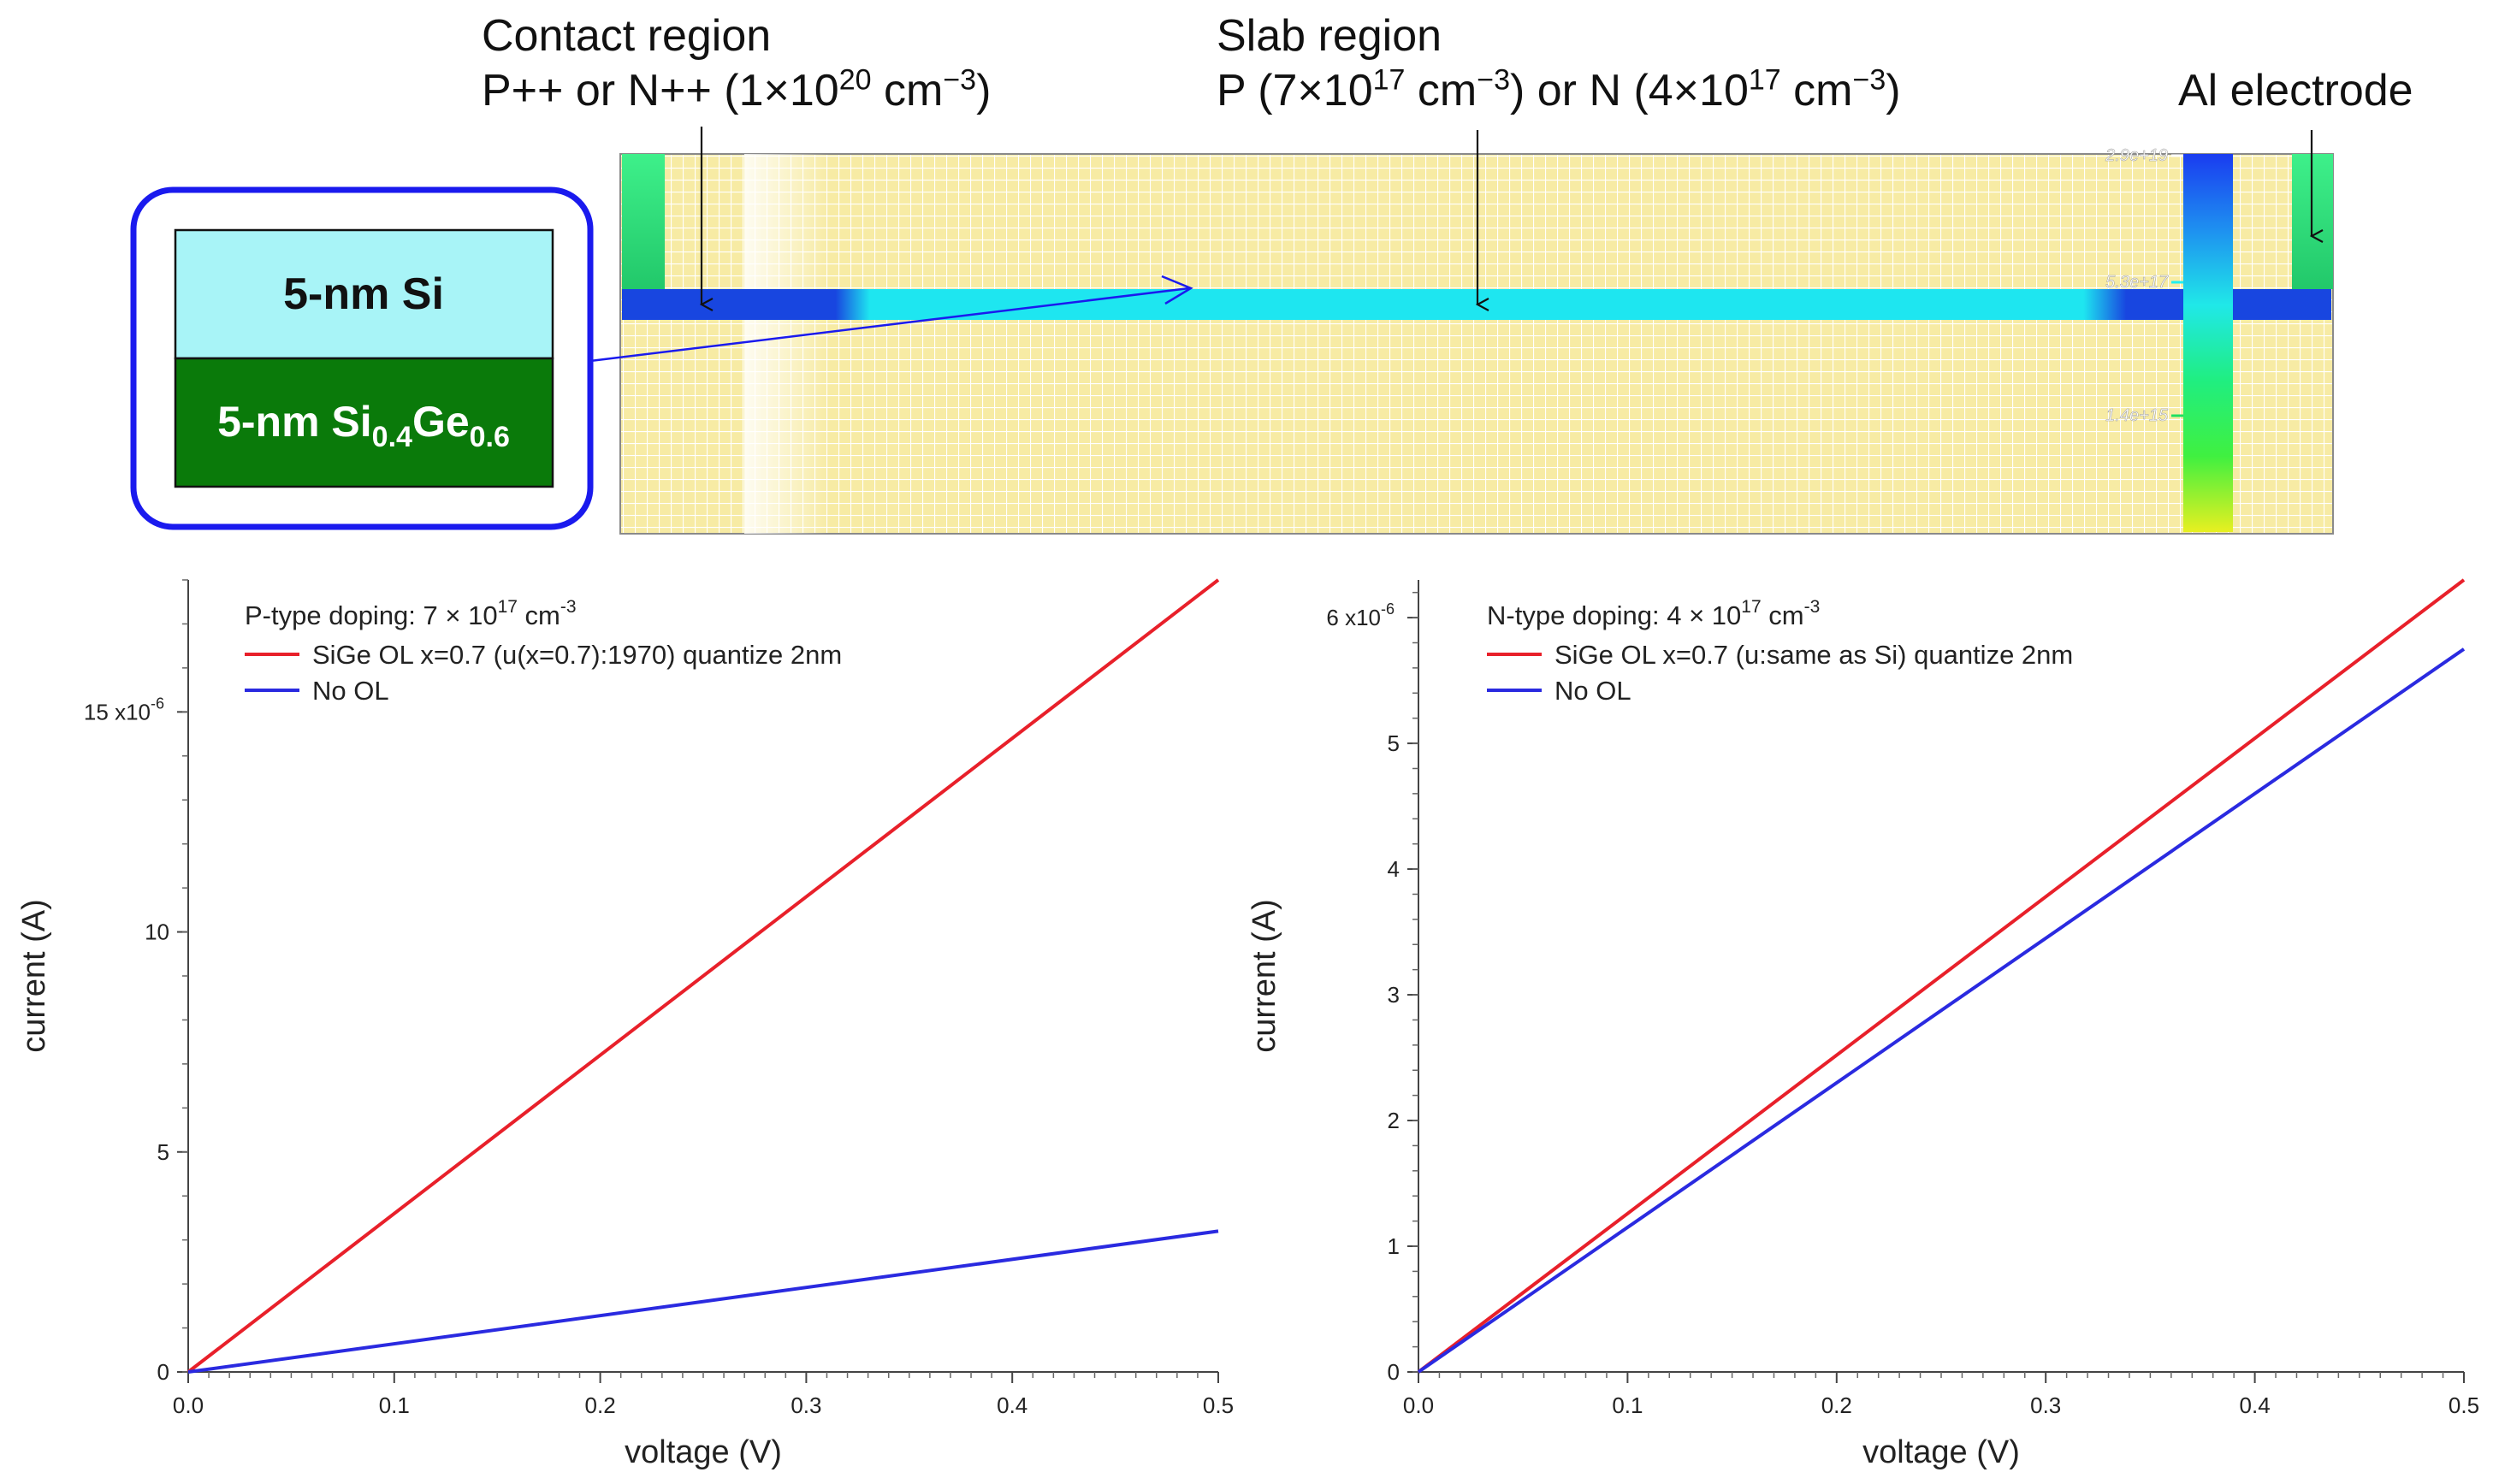  Describe the element at coordinates (363, 425) in the screenshot. I see `sige-layer-label: 5-nm Si0.4Ge0.6` at that location.